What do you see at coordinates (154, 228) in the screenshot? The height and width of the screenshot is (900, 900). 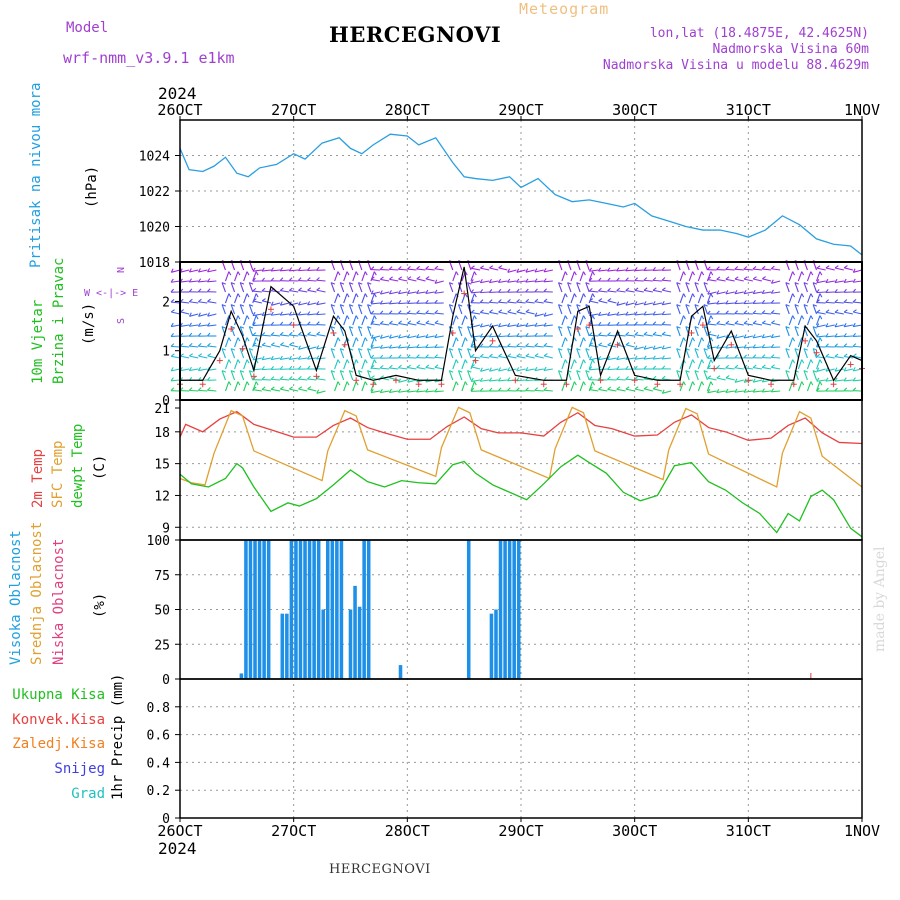 I see `y-tick-label: 1020` at bounding box center [154, 228].